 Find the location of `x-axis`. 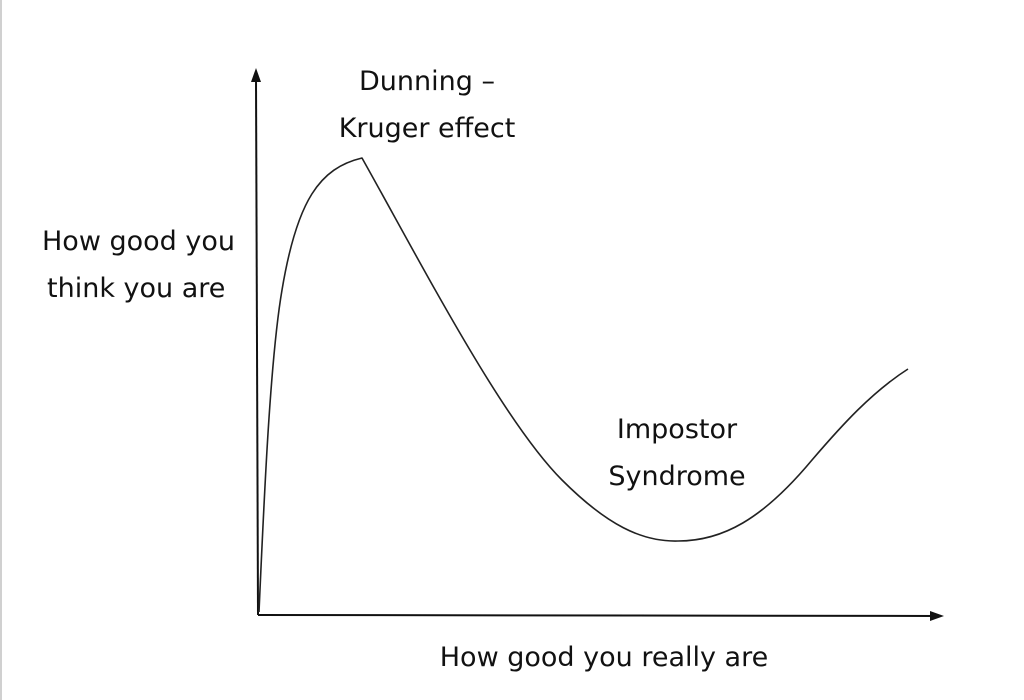

x-axis is located at coordinates (597, 615).